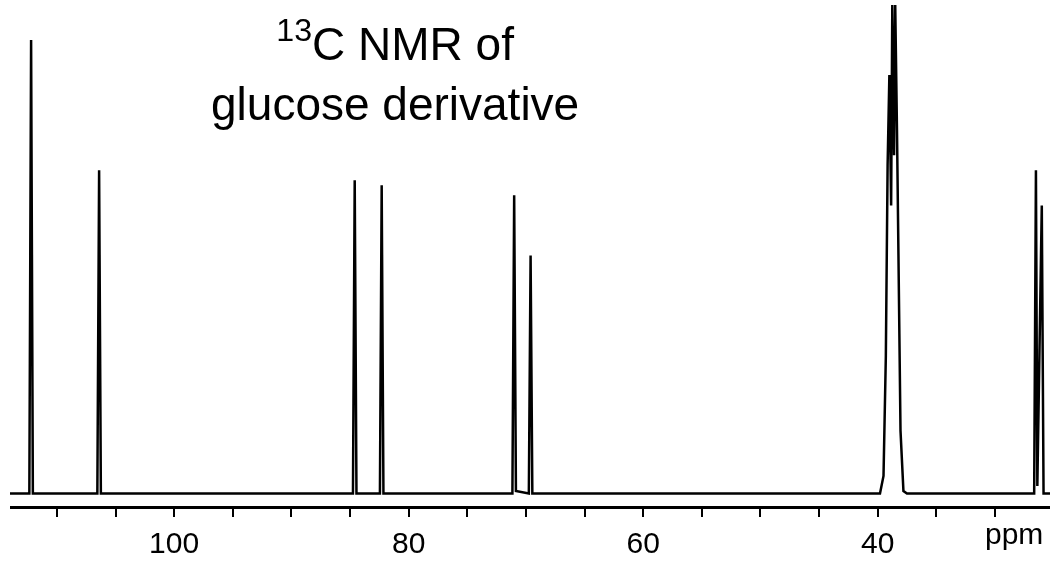 Image resolution: width=1053 pixels, height=562 pixels. Describe the element at coordinates (877, 542) in the screenshot. I see `x-tick-label: 40` at that location.